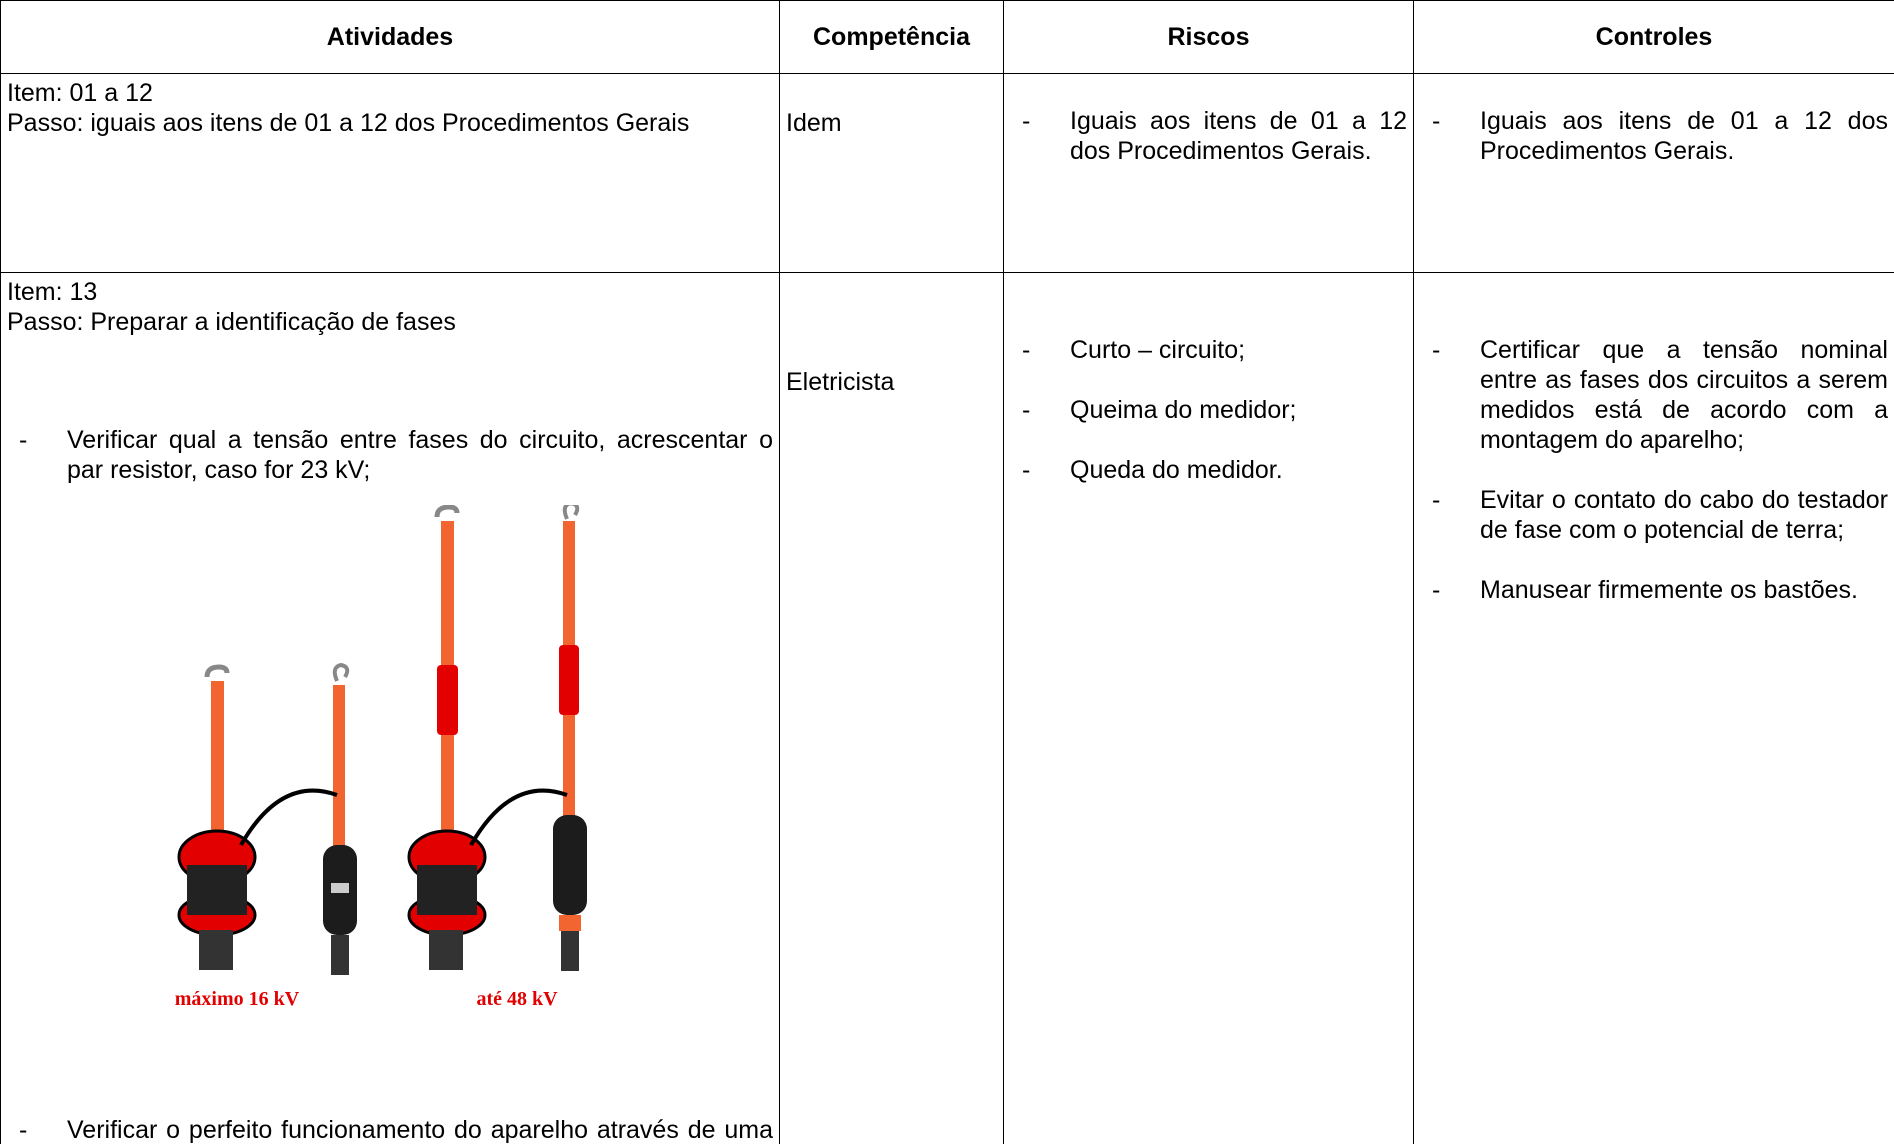 The width and height of the screenshot is (1894, 1144). Describe the element at coordinates (891, 37) in the screenshot. I see `header-cell: Competência` at that location.